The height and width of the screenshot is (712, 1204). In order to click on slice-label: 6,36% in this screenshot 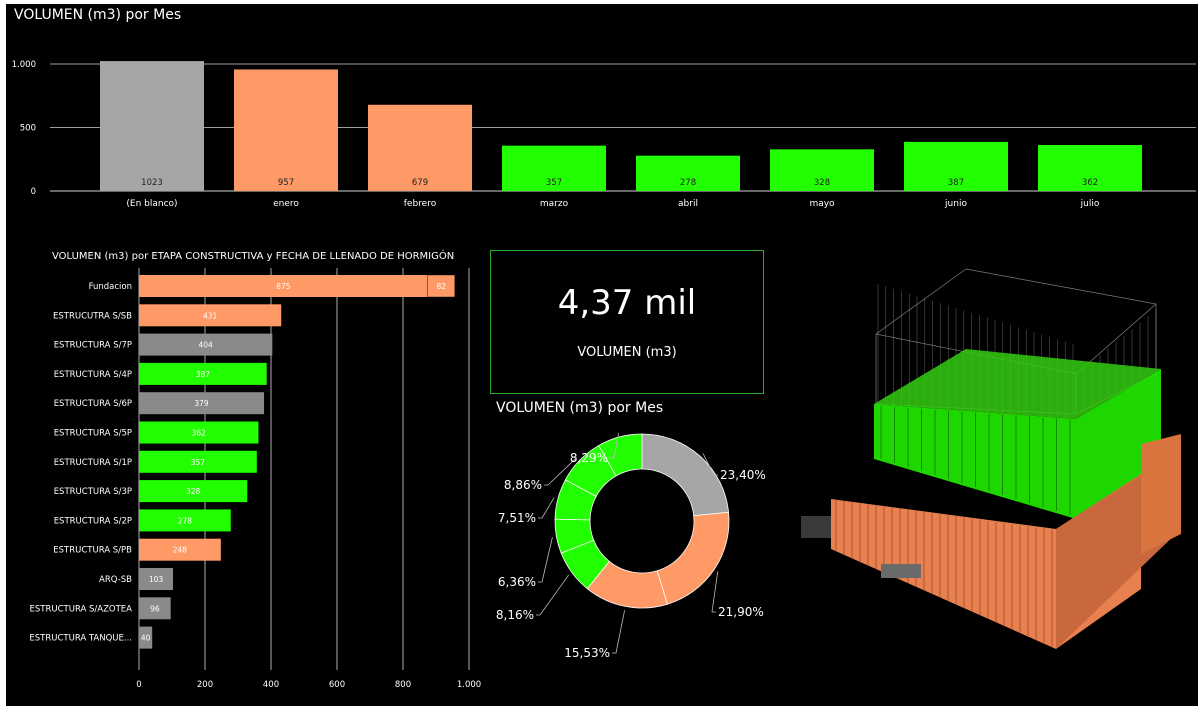, I will do `click(517, 582)`.